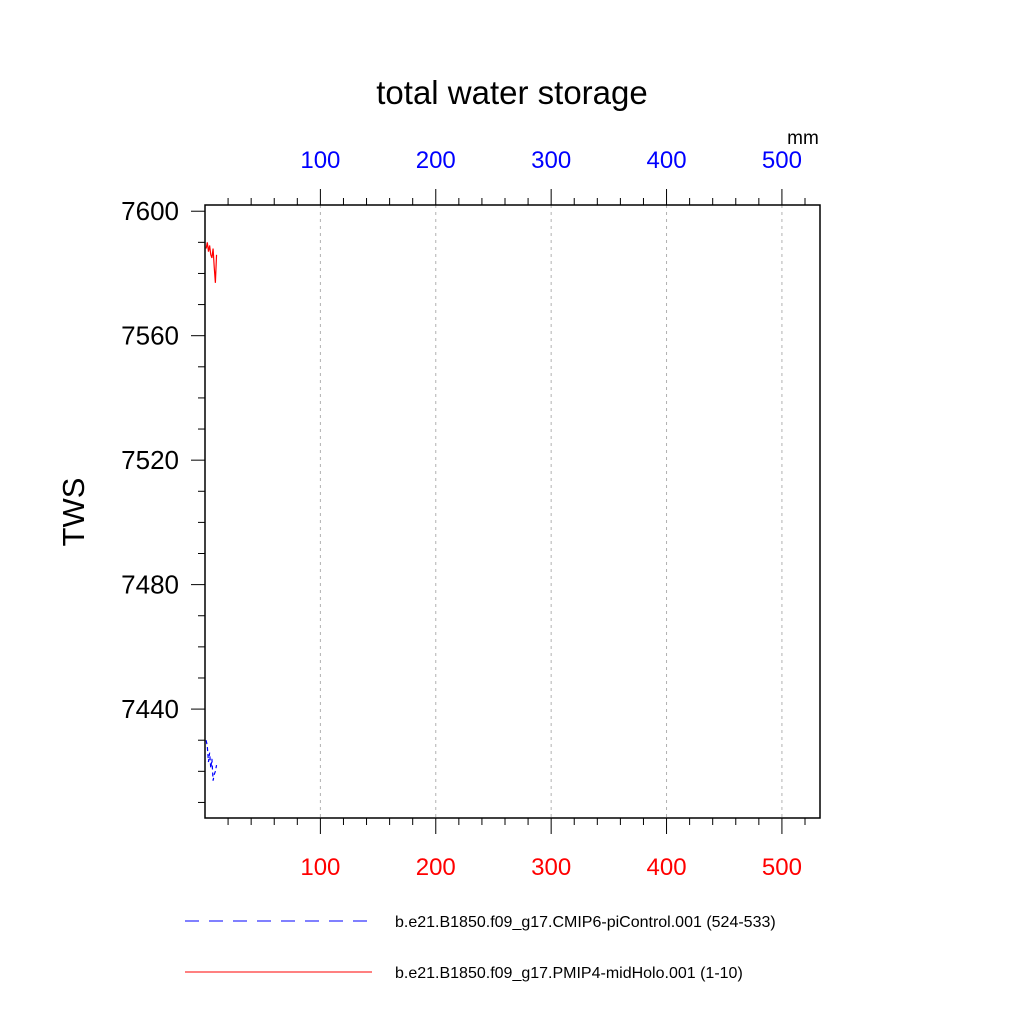 The height and width of the screenshot is (1024, 1024). What do you see at coordinates (782, 867) in the screenshot?
I see `bottom-x-tick-label-500: 500` at bounding box center [782, 867].